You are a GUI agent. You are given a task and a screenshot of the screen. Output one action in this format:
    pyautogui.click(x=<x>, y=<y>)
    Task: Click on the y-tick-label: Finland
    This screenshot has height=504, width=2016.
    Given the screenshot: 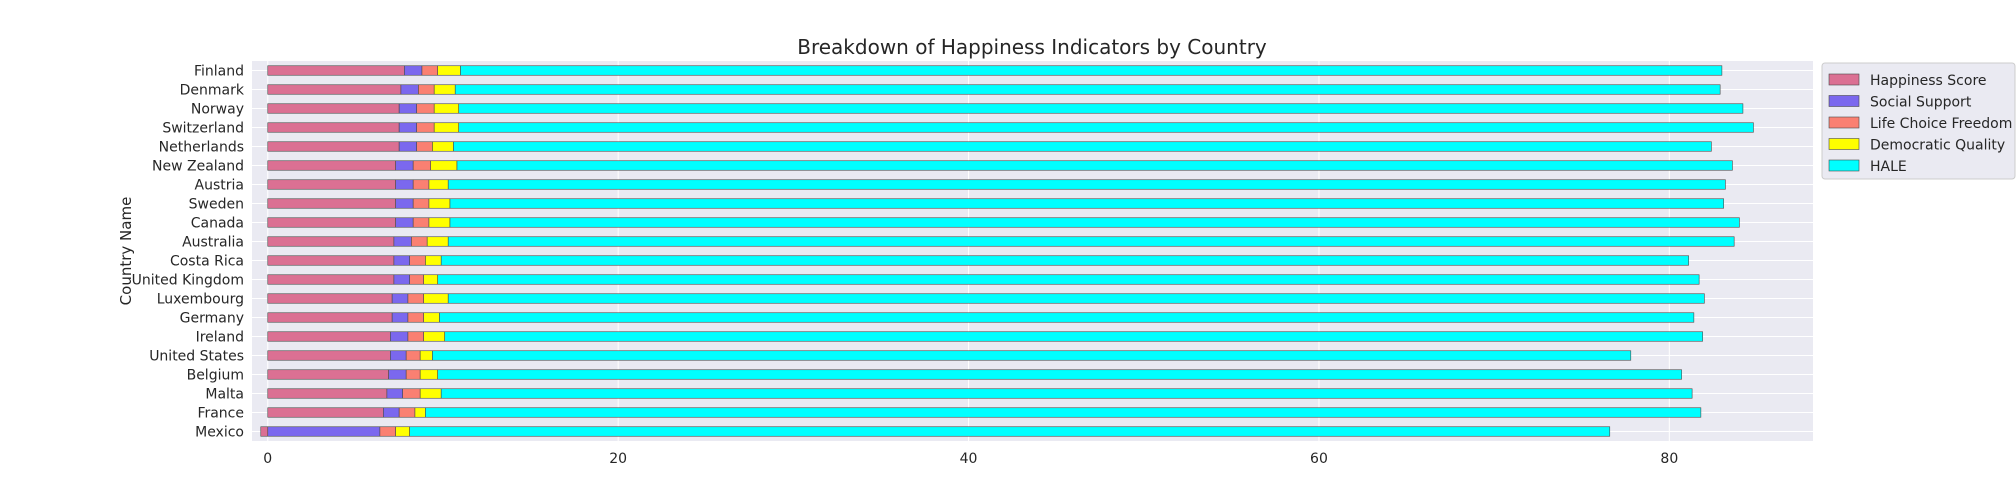 What is the action you would take?
    pyautogui.click(x=219, y=72)
    